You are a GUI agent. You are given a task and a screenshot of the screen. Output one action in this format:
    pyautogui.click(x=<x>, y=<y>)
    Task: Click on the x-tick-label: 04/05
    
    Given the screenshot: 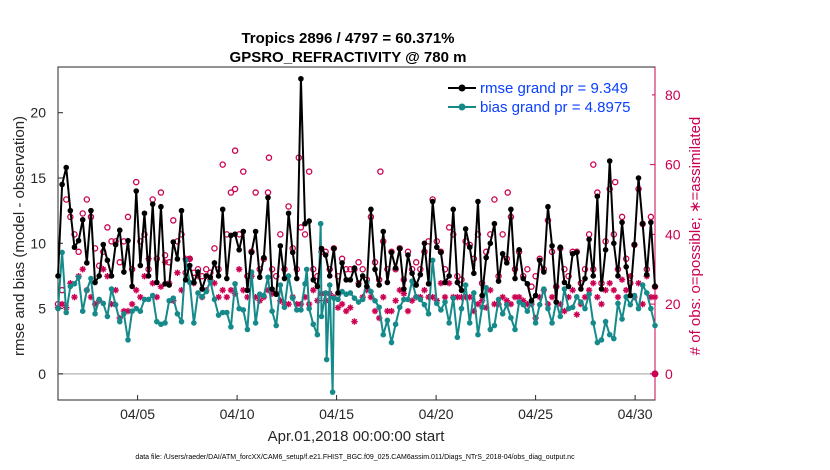 What is the action you would take?
    pyautogui.click(x=137, y=414)
    